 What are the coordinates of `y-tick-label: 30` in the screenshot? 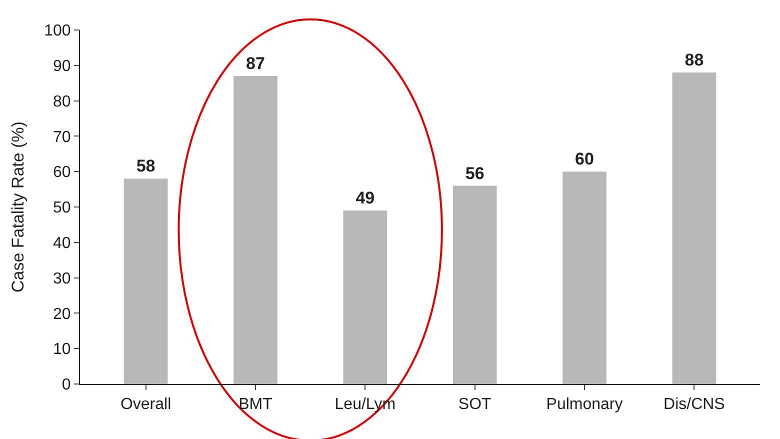 It's located at (62, 279).